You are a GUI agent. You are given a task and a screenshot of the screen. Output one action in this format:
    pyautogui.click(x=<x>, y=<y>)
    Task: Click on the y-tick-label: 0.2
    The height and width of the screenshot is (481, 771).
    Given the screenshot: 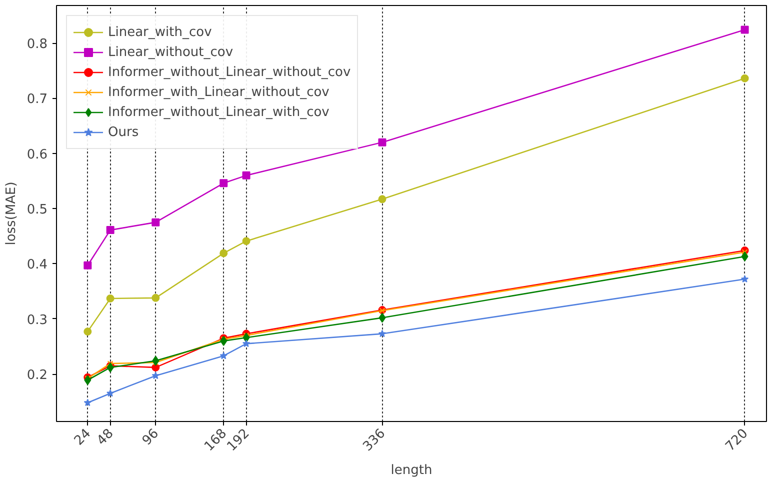 What is the action you would take?
    pyautogui.click(x=37, y=376)
    